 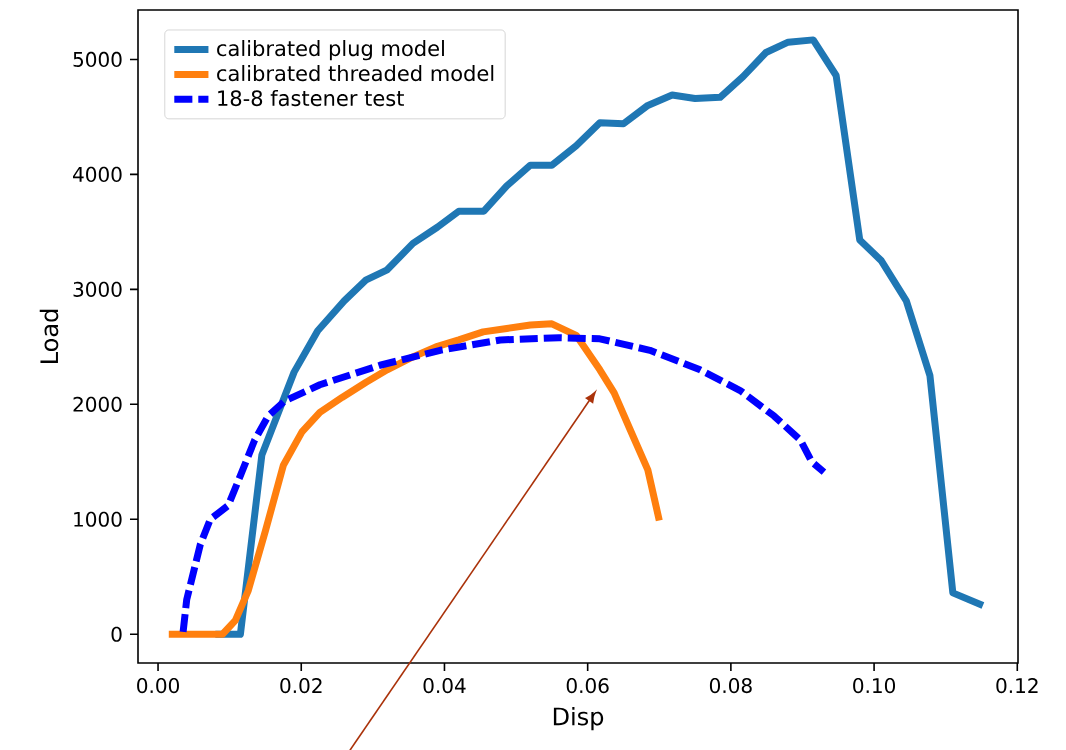 What do you see at coordinates (97, 404) in the screenshot?
I see `y-tick-label: 2000` at bounding box center [97, 404].